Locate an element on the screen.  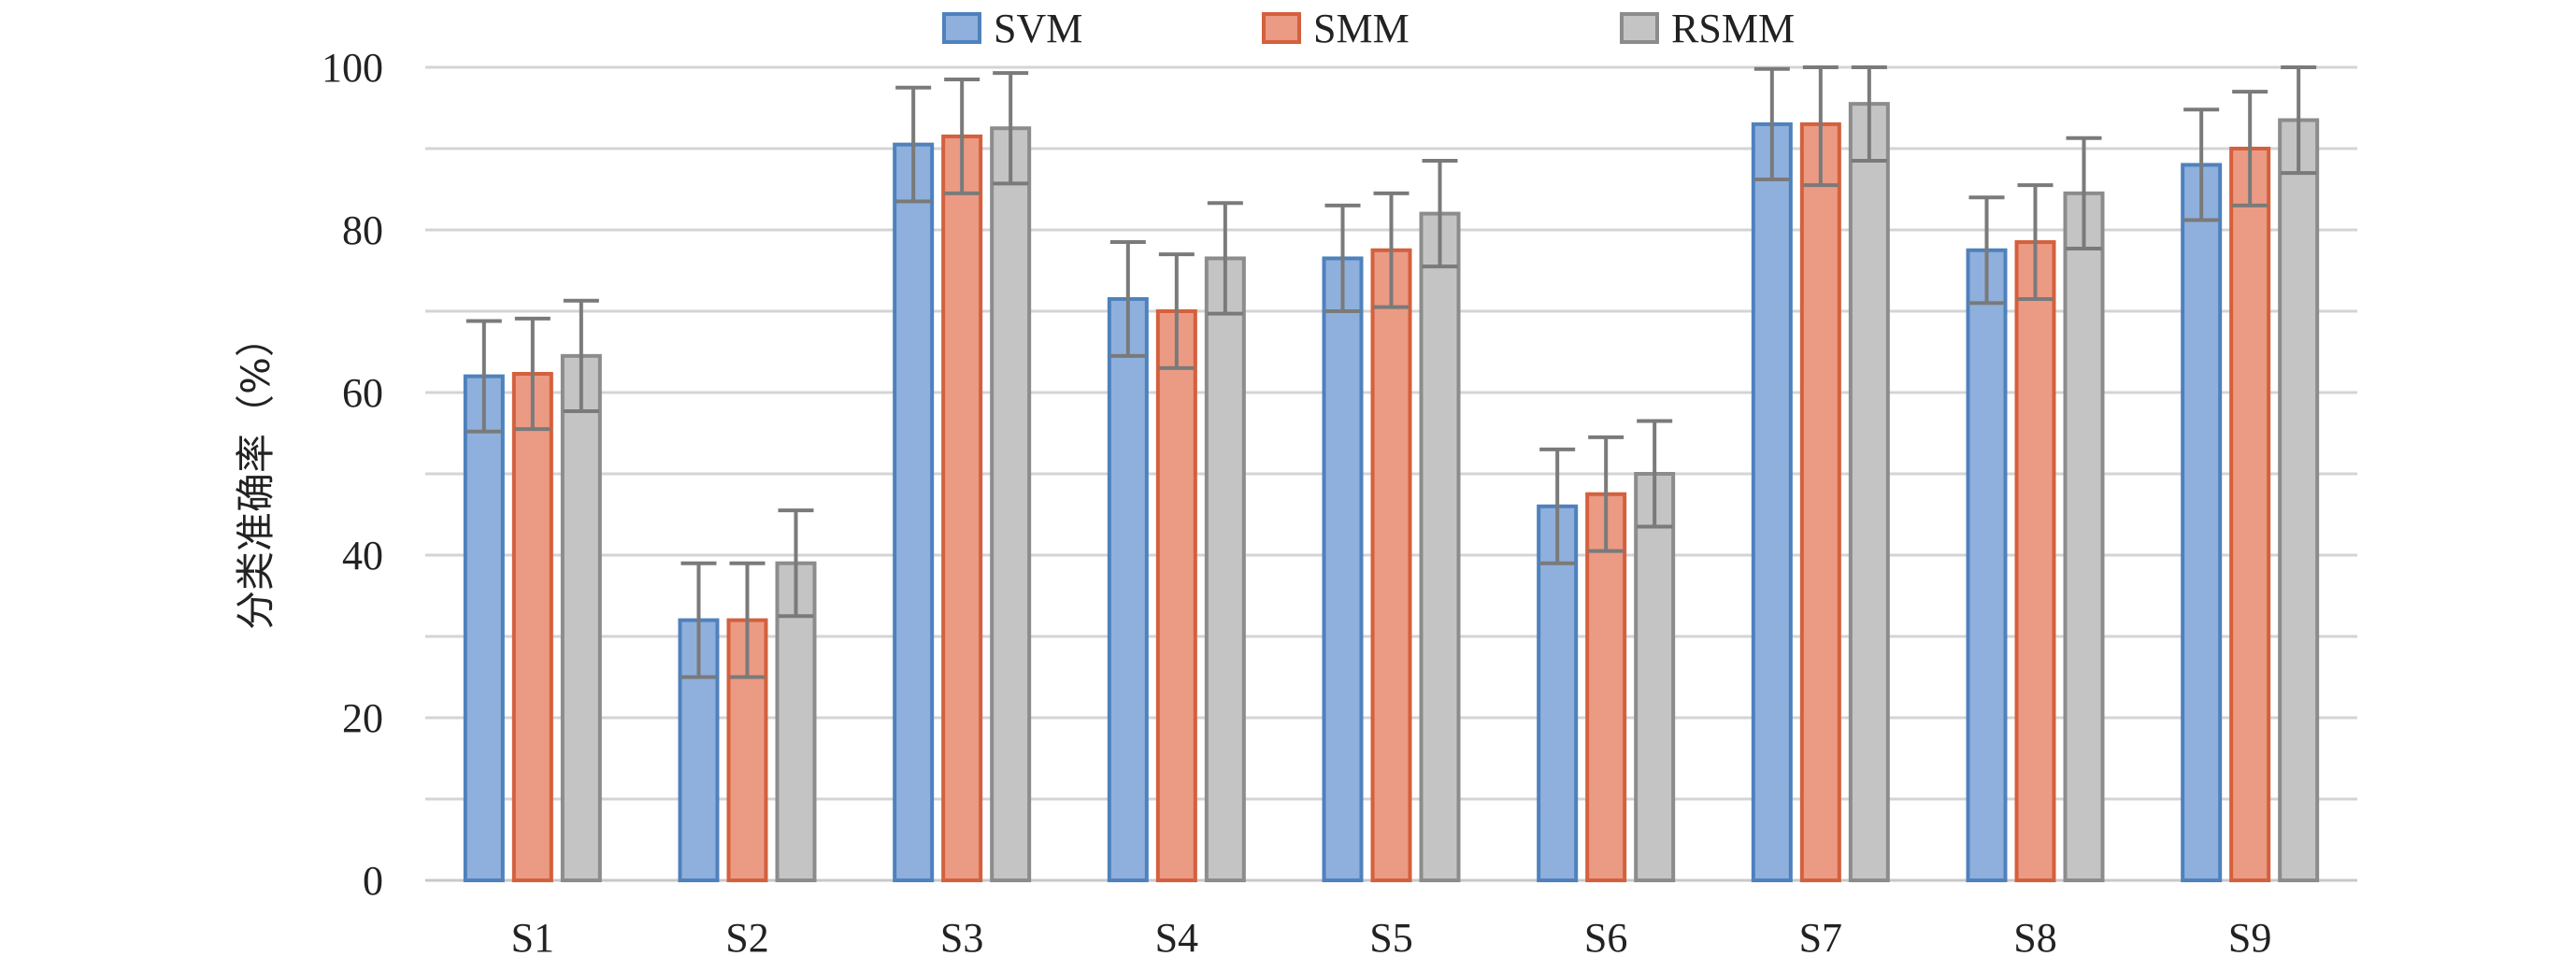
y-tick-label: 80 is located at coordinates (362, 230).